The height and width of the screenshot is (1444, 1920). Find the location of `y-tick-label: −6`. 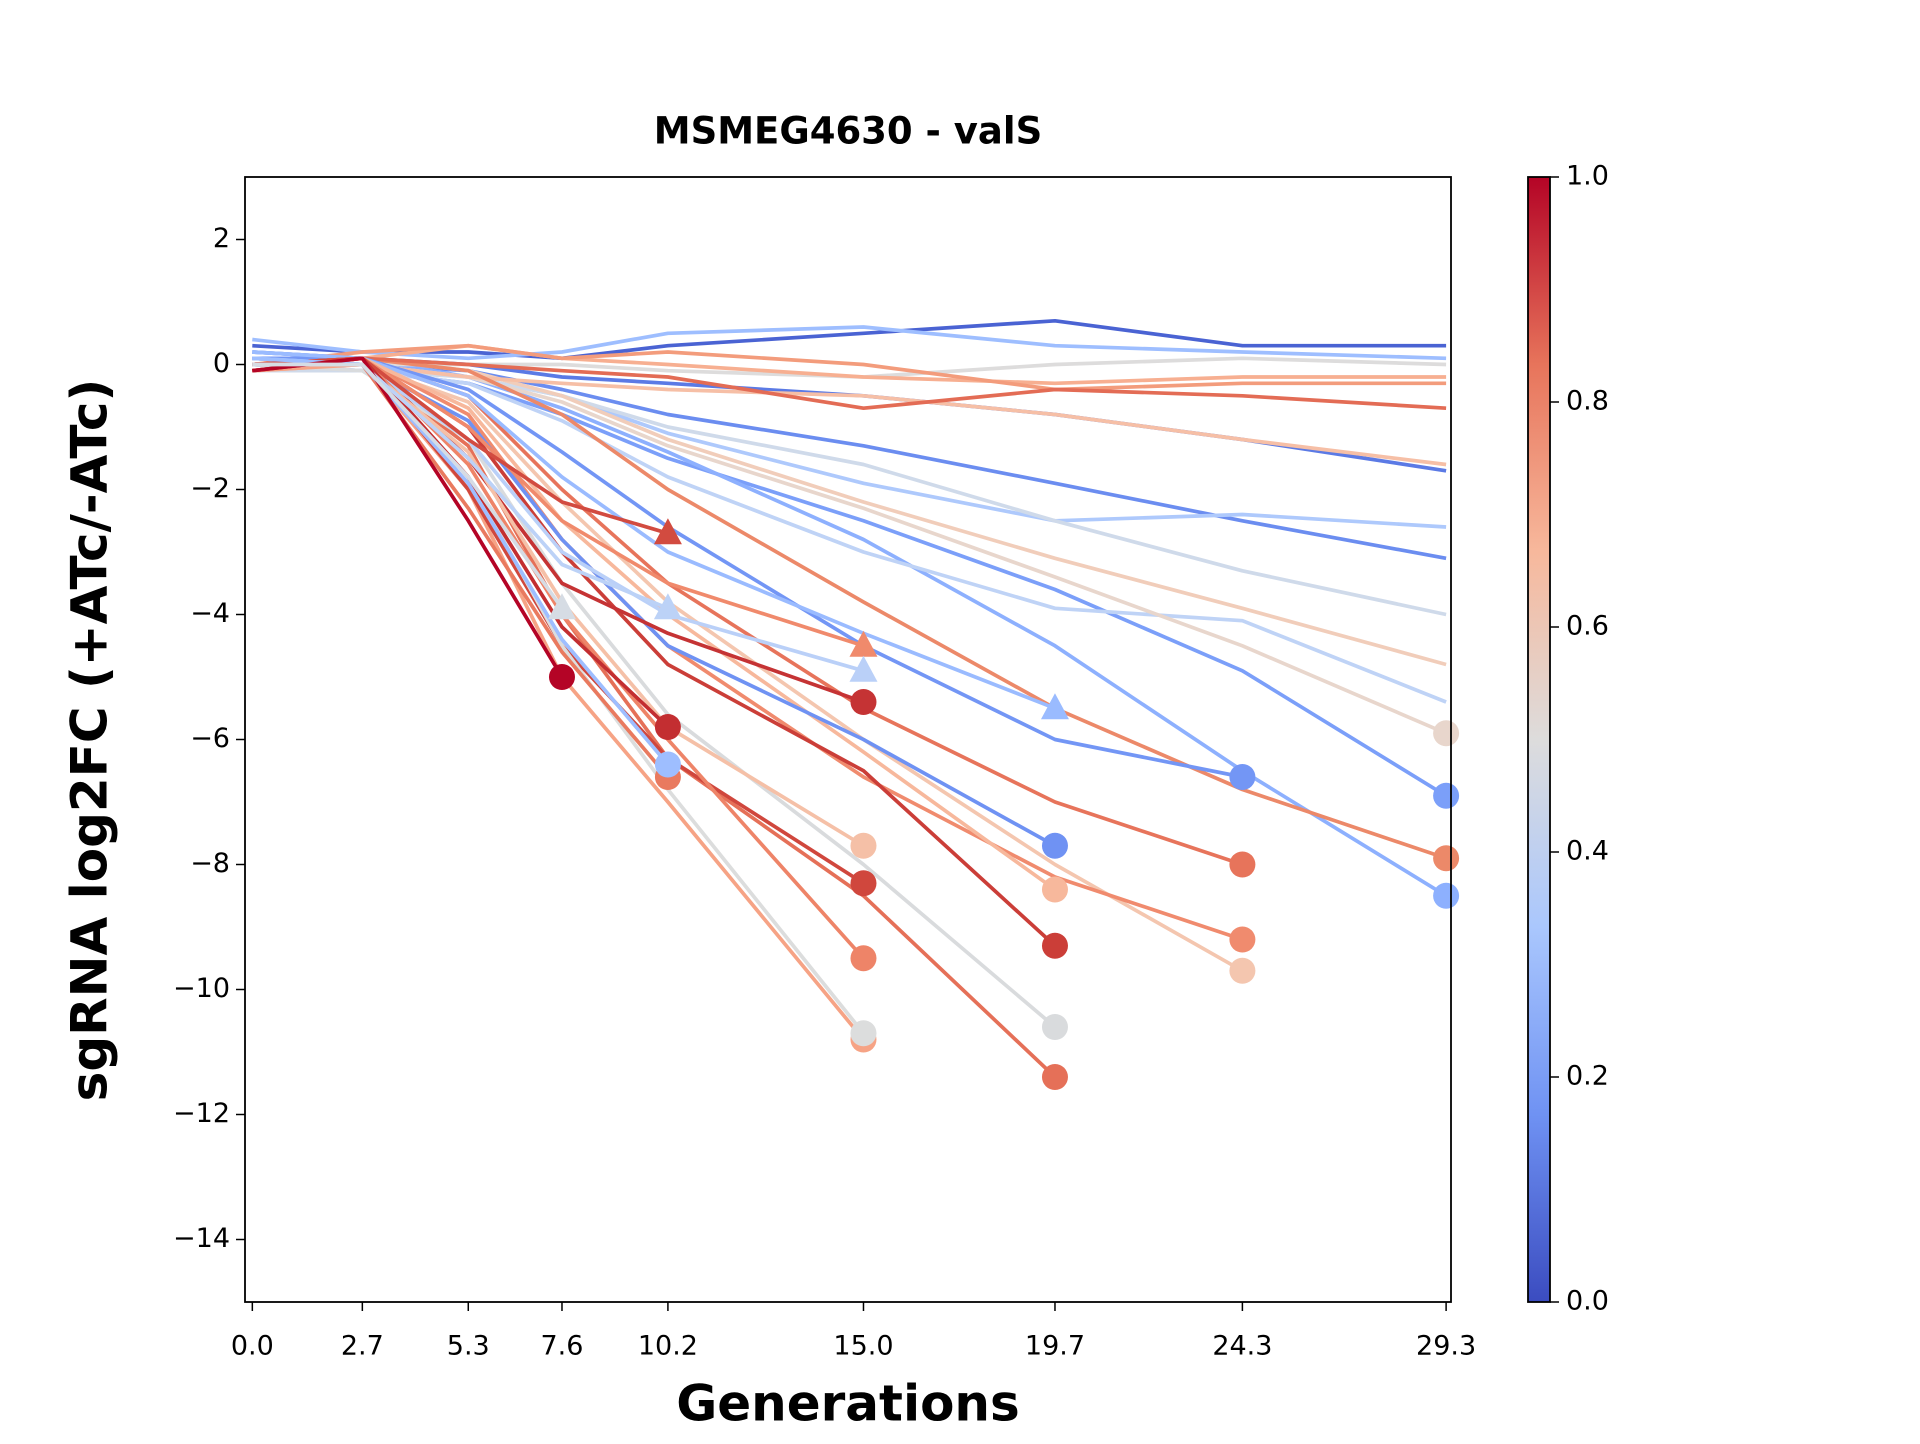

y-tick-label: −6 is located at coordinates (210, 738).